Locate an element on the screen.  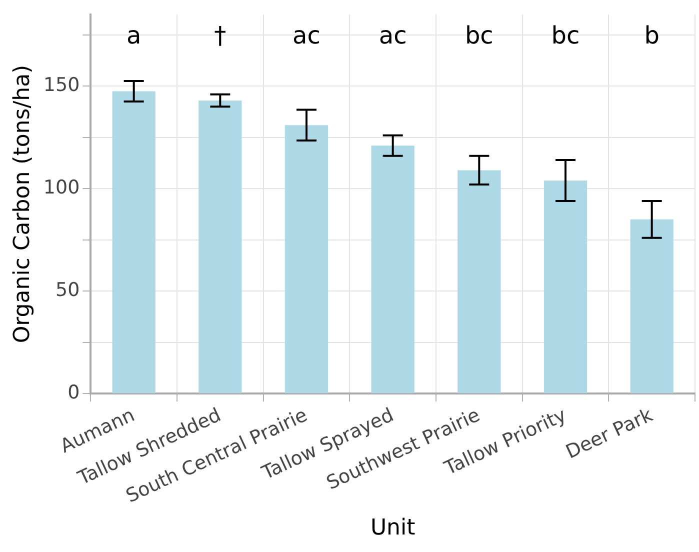
annotation: b is located at coordinates (652, 36).